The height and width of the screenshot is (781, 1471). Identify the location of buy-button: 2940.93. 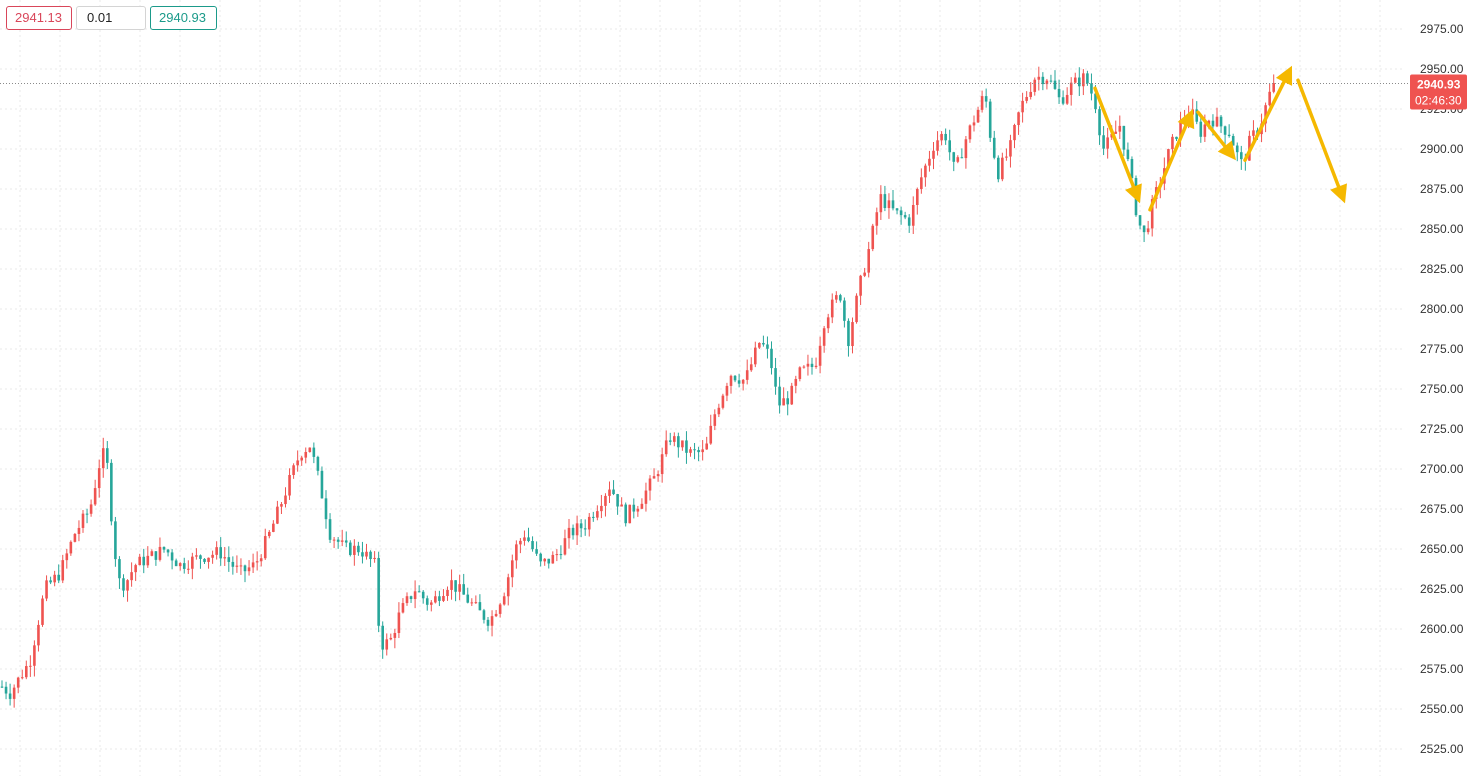
(183, 18).